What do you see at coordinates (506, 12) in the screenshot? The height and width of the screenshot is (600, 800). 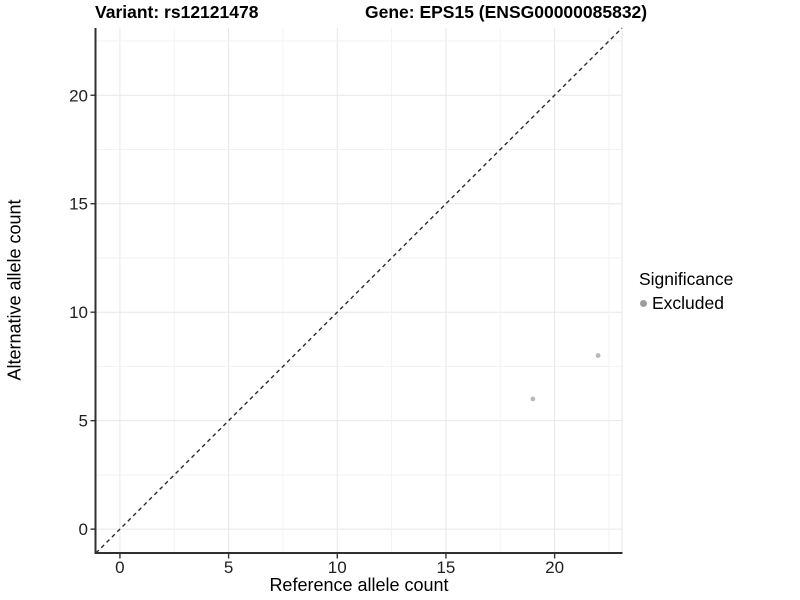 I see `plot-title-gene: Gene: EPS15 (ENSG00000085832)` at bounding box center [506, 12].